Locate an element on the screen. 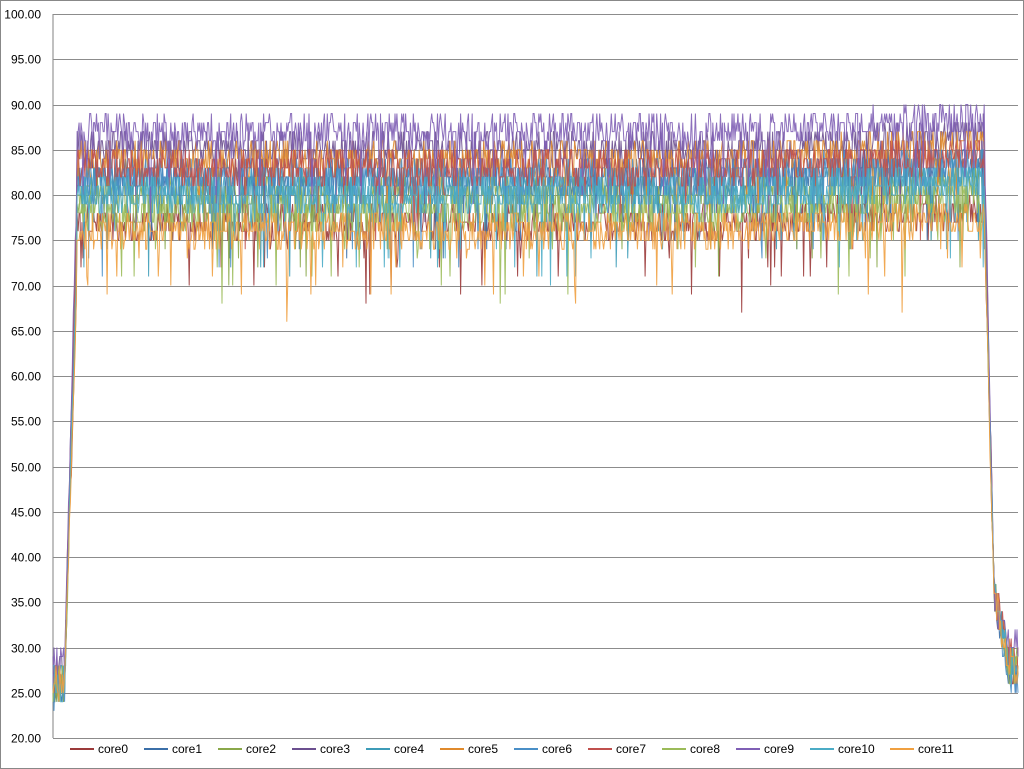  legend-label-core4: core4 is located at coordinates (409, 749).